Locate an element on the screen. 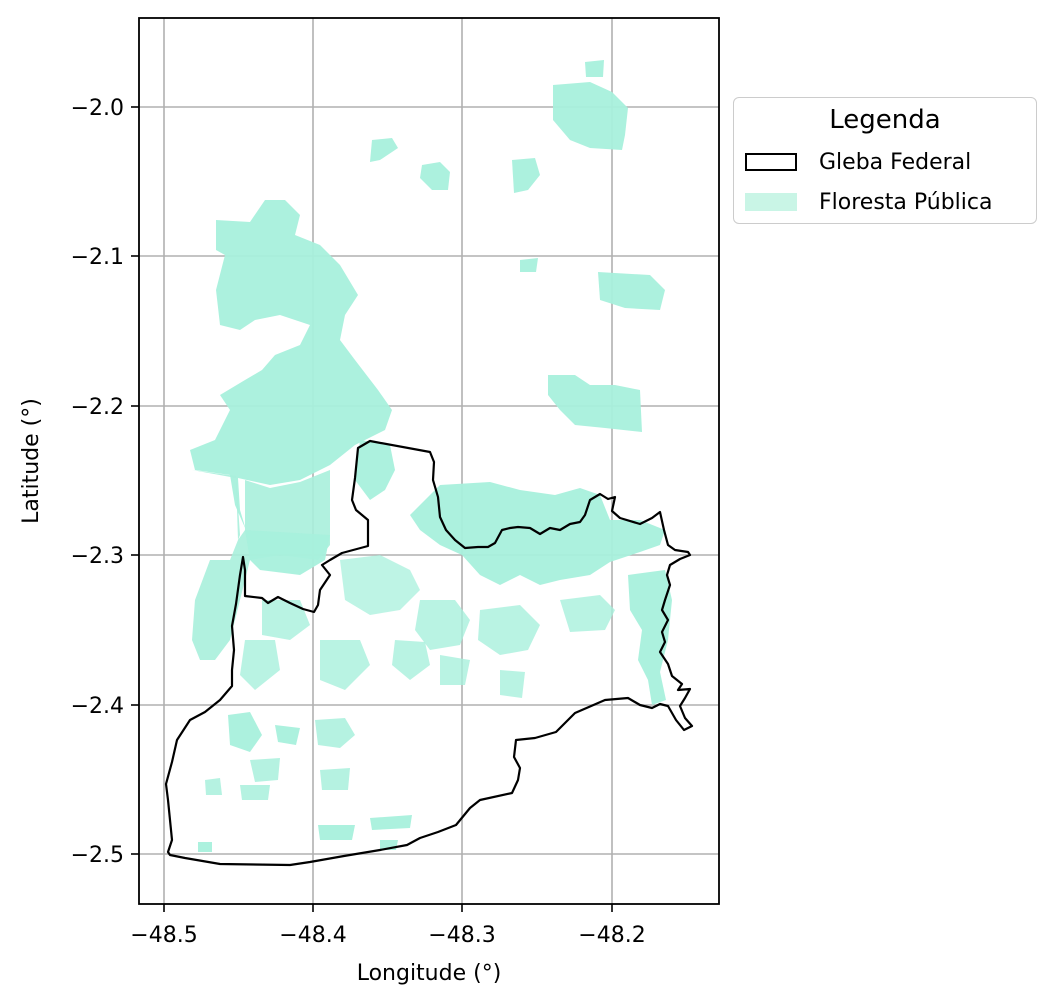 This screenshot has height=1006, width=1058. forest-patch-c11 is located at coordinates (455, 670).